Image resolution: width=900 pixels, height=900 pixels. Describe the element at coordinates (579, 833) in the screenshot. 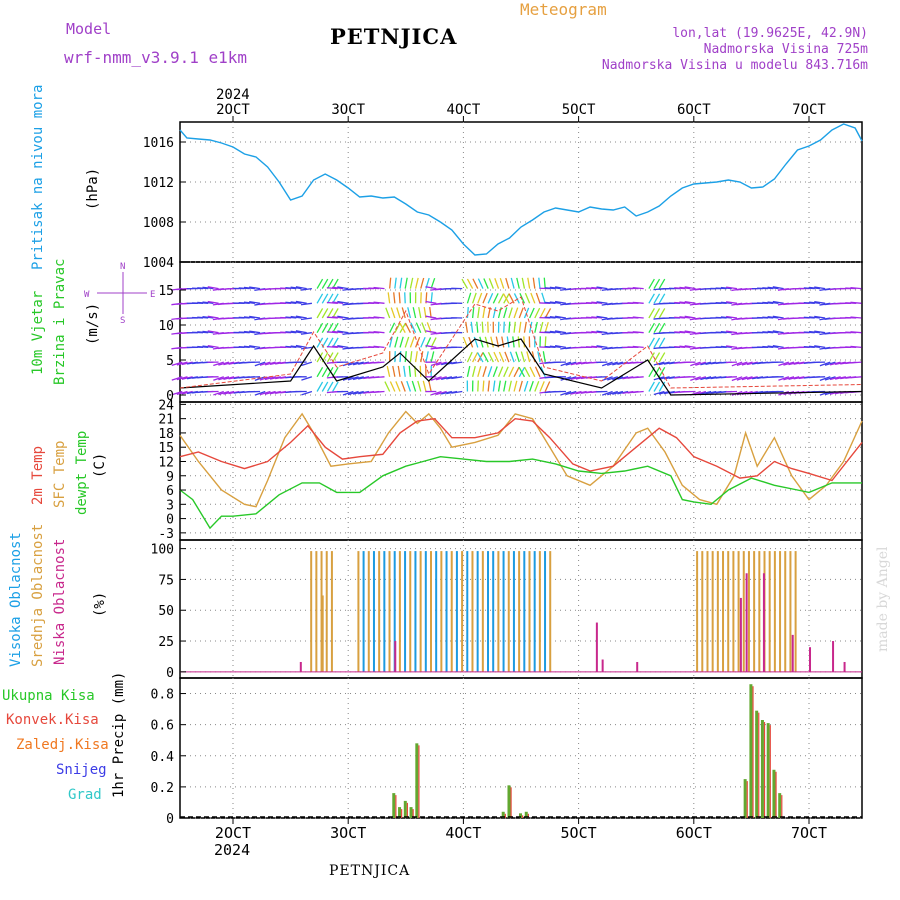

I see `bottom-day-label: 5OCT` at that location.